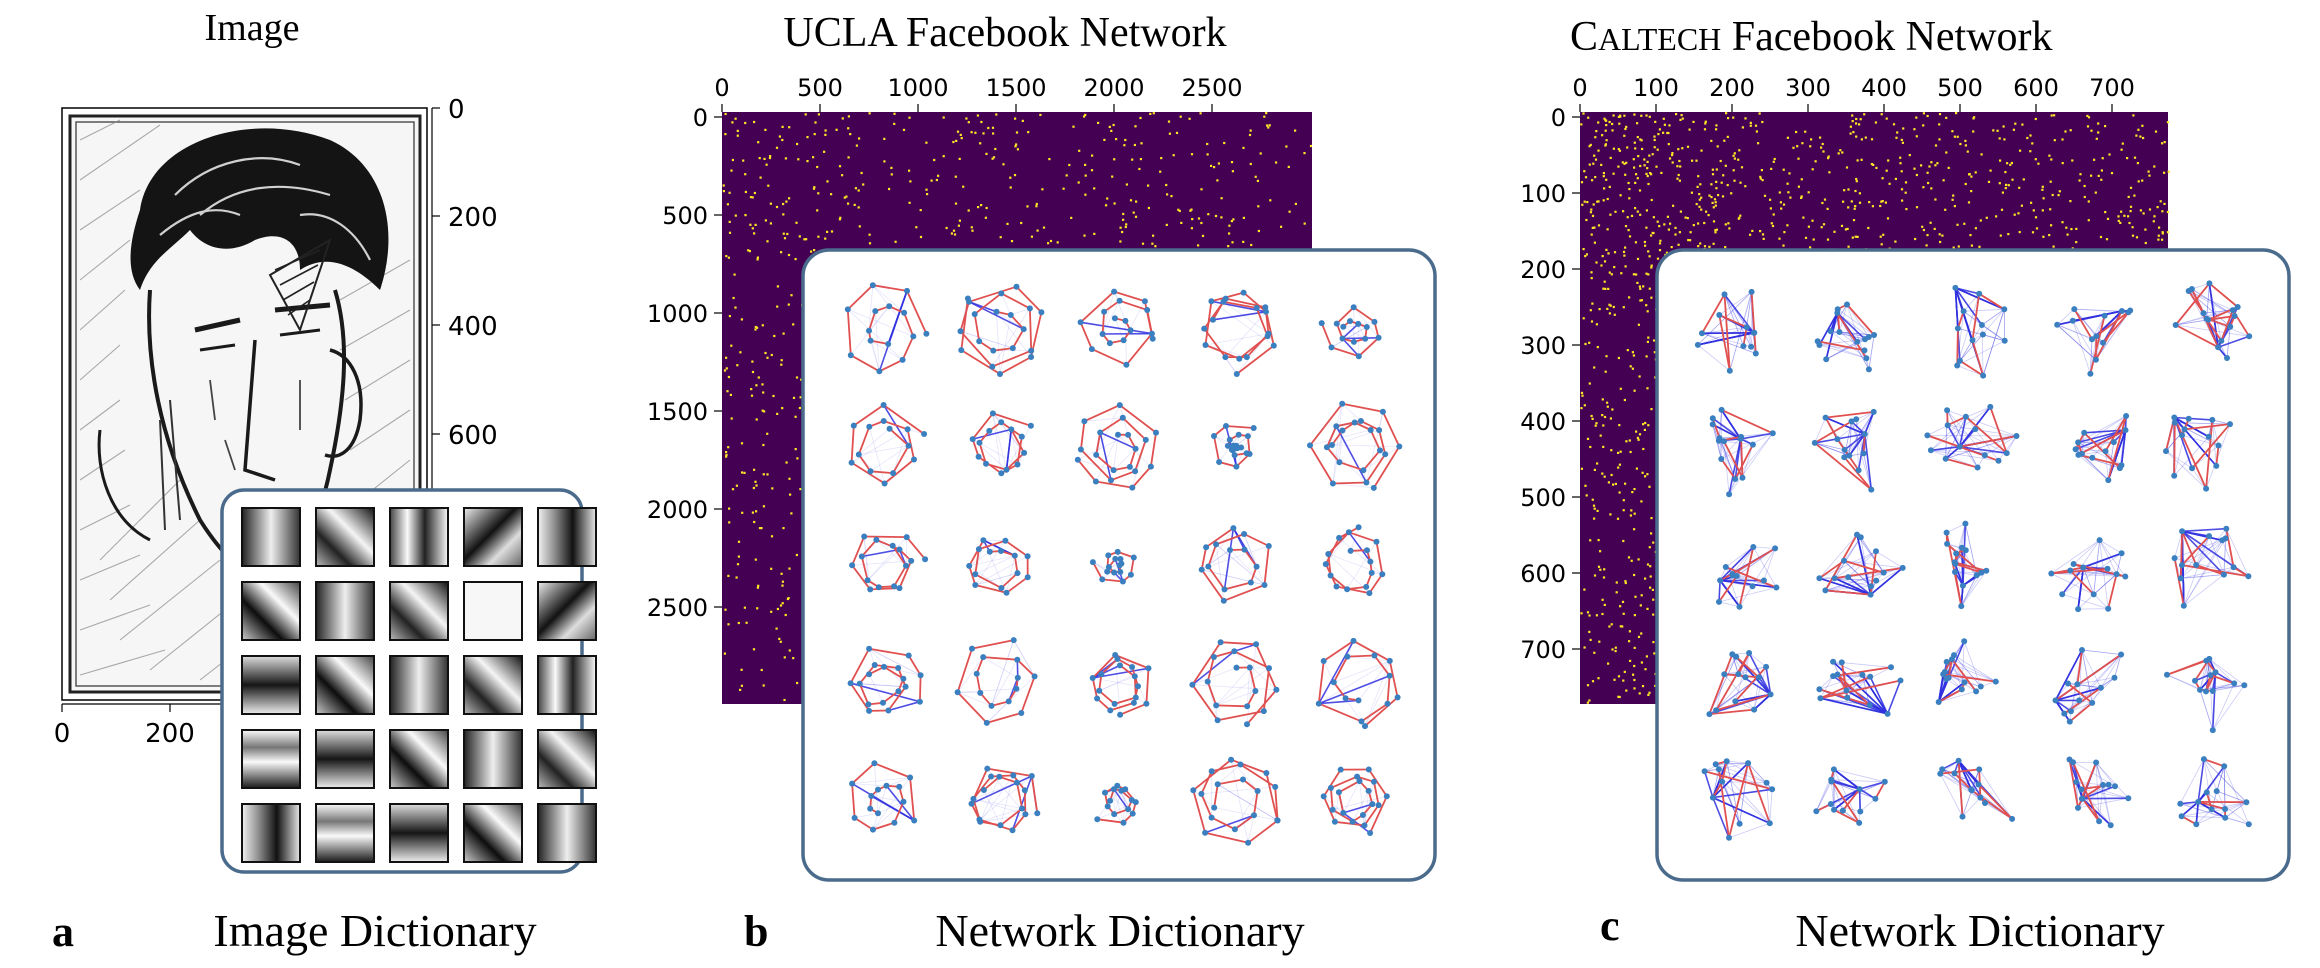 The width and height of the screenshot is (2320, 968). I want to click on image-dictionary-inset, so click(408, 681).